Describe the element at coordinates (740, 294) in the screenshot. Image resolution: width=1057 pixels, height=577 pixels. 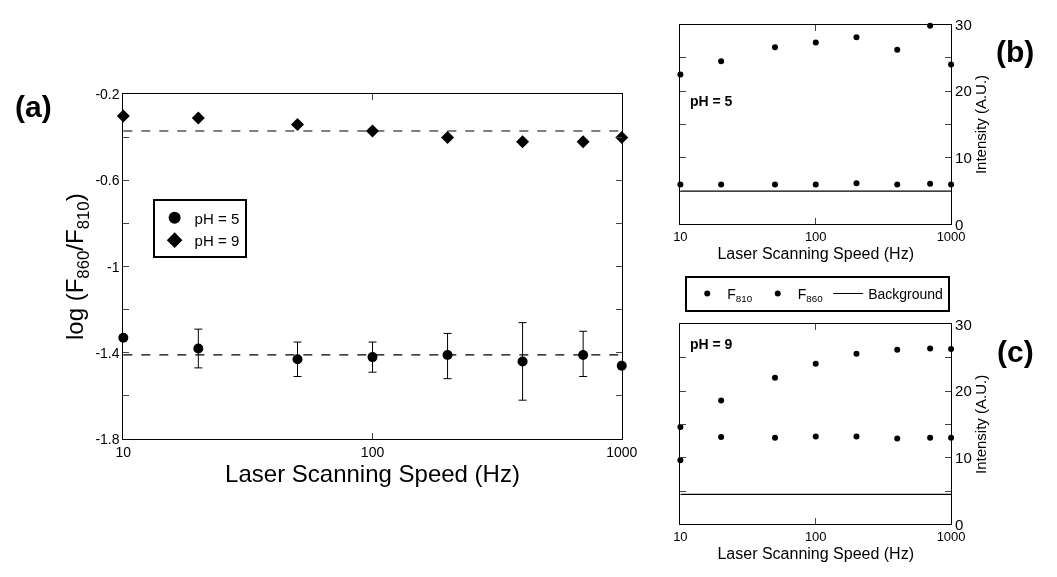
I see `legend-label: F$_{810}$` at that location.